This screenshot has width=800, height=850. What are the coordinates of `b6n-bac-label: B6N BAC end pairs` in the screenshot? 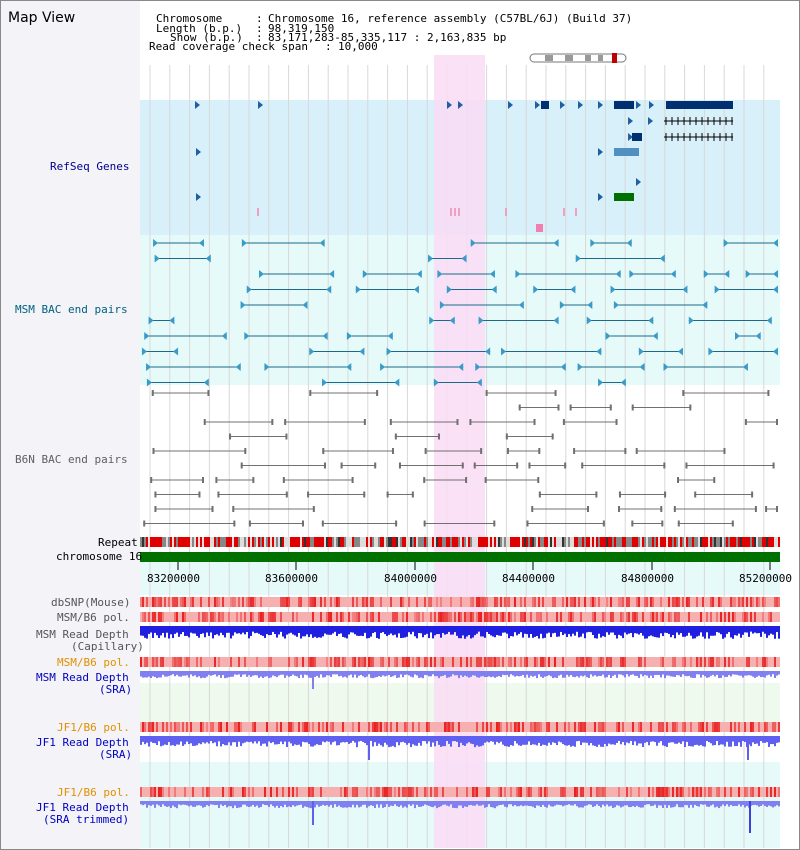 It's located at (71, 459).